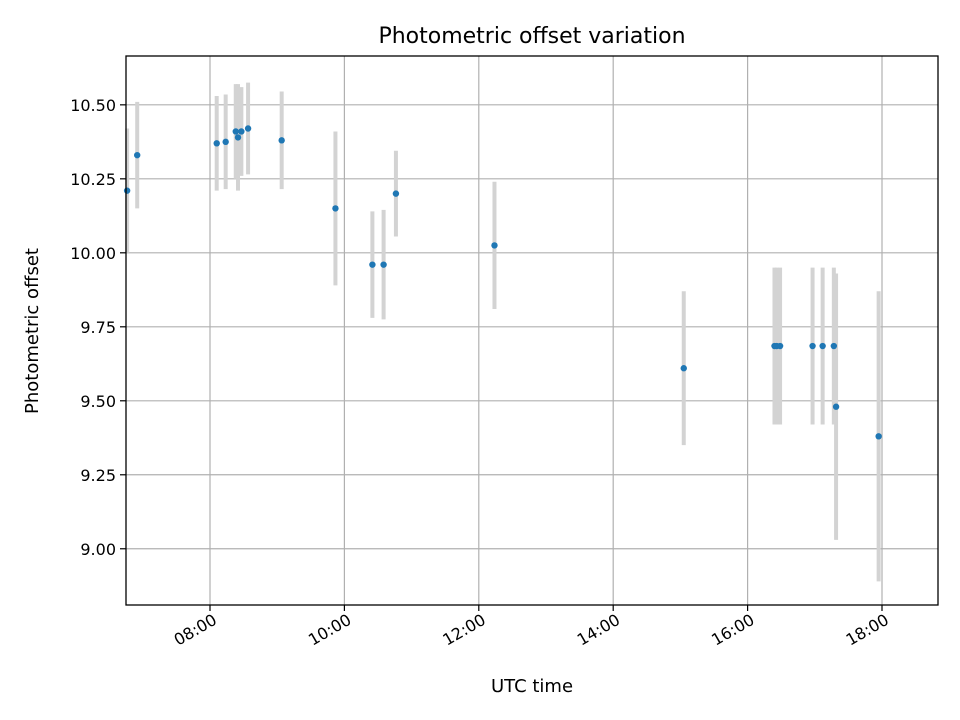 Image resolution: width=960 pixels, height=720 pixels. I want to click on chart-title: Photometric offset variation, so click(531, 36).